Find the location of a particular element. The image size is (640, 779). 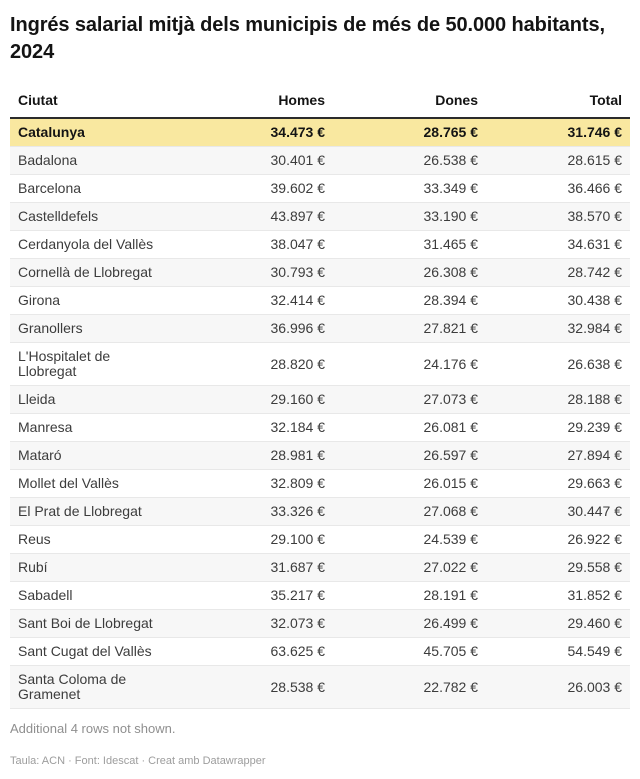

column-header-dones: Dones is located at coordinates (401, 102).